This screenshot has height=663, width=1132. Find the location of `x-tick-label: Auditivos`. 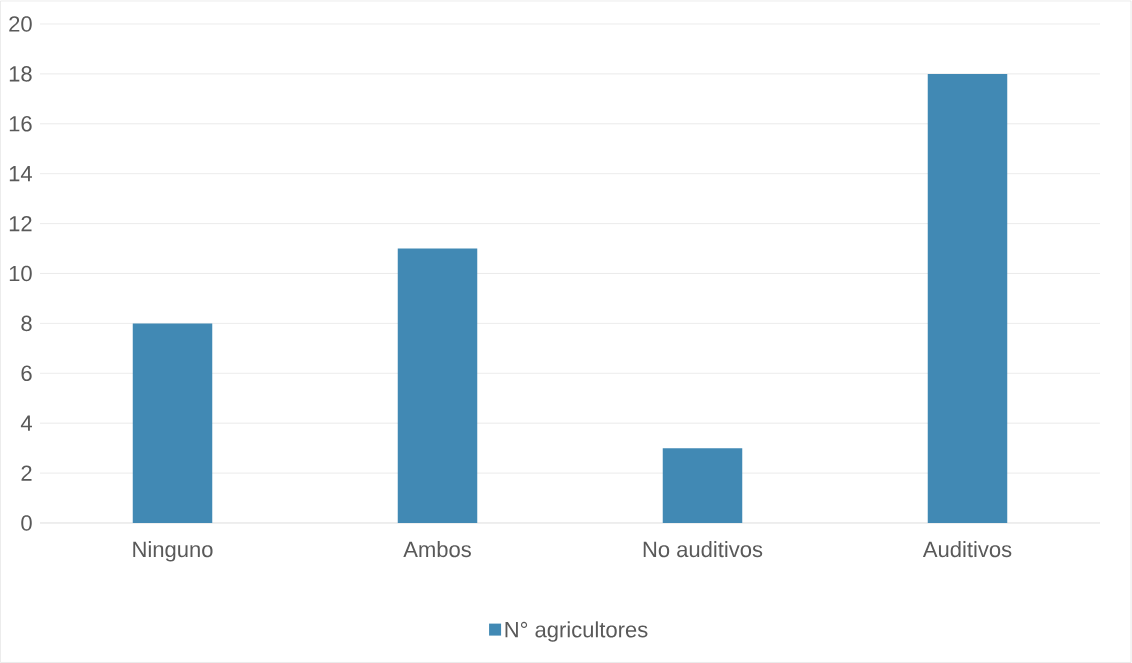

x-tick-label: Auditivos is located at coordinates (967, 549).